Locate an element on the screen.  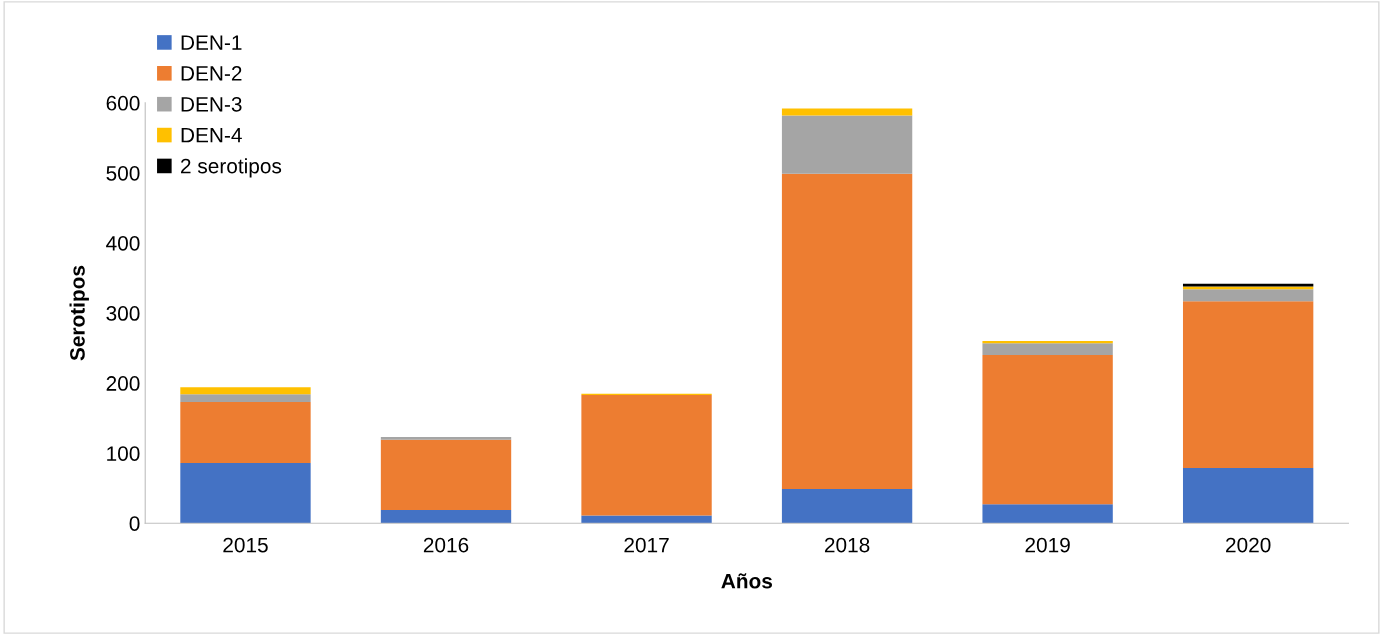
legend-label: DEN-1 is located at coordinates (211, 42).